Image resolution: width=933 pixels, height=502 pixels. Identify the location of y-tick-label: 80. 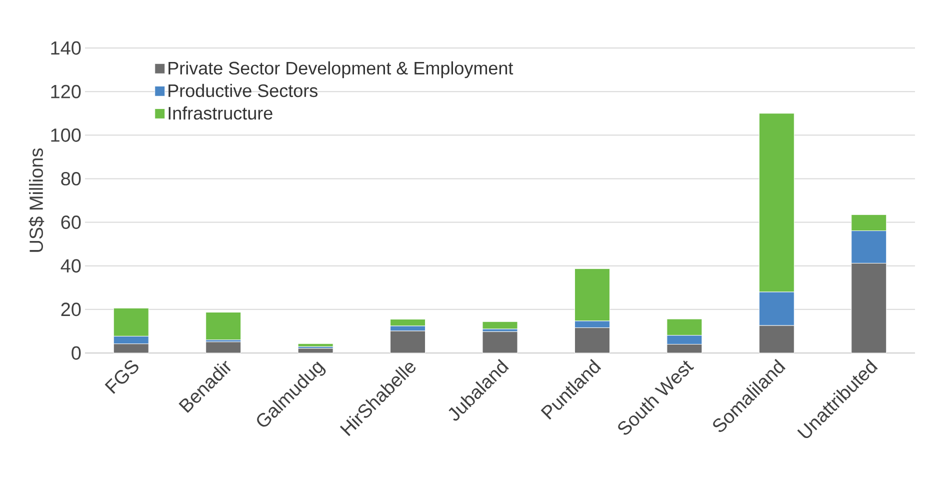
(71, 179).